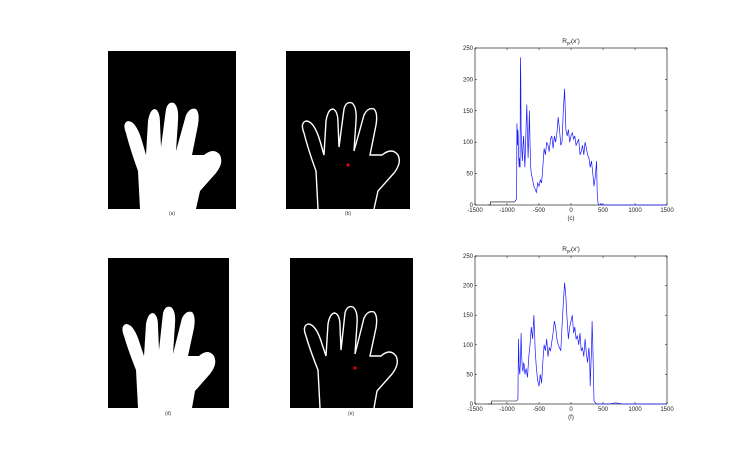 Image resolution: width=740 pixels, height=453 pixels. What do you see at coordinates (571, 418) in the screenshot?
I see `x-axis-label: (f)` at bounding box center [571, 418].